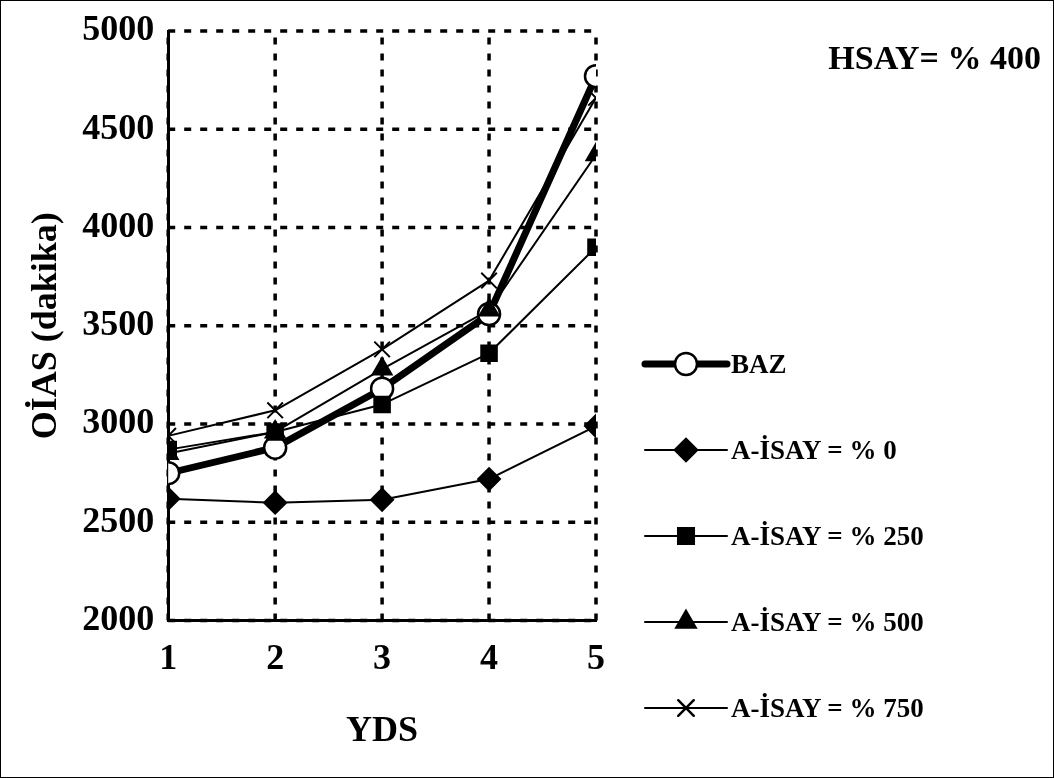  What do you see at coordinates (118, 224) in the screenshot?
I see `y-tick-label: 4000` at bounding box center [118, 224].